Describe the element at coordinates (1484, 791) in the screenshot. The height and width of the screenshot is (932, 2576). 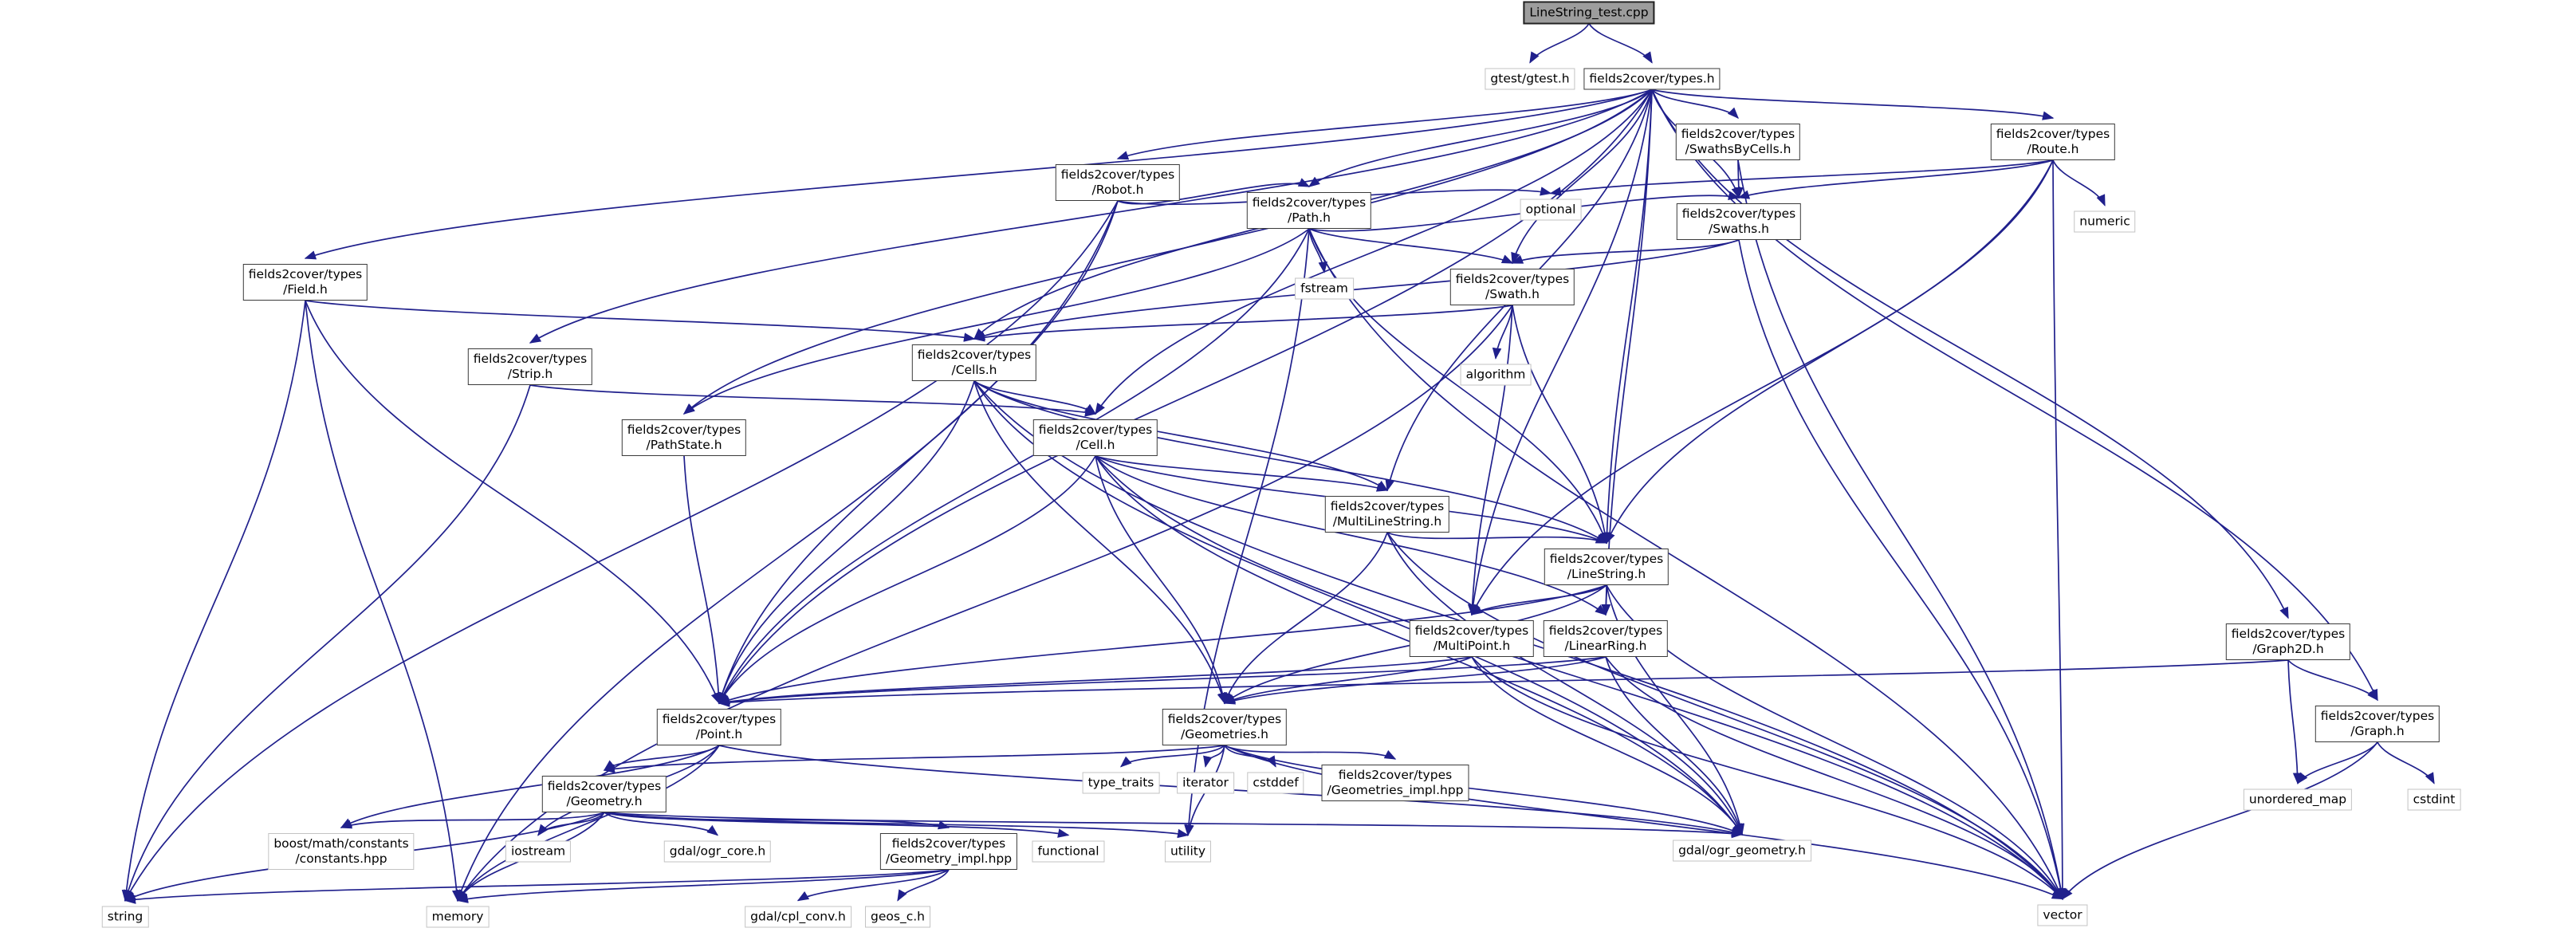
I see `include-edge-geoms-ogrgeom` at that location.